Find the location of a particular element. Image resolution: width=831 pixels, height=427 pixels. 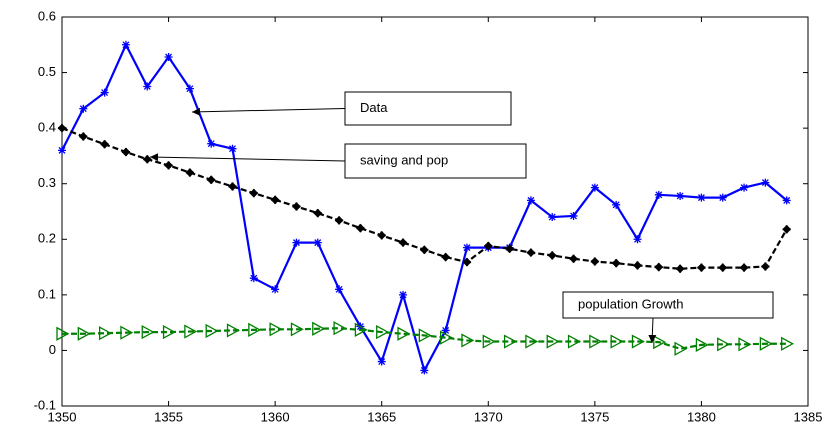

y-tick-label: 0 is located at coordinates (52, 349).